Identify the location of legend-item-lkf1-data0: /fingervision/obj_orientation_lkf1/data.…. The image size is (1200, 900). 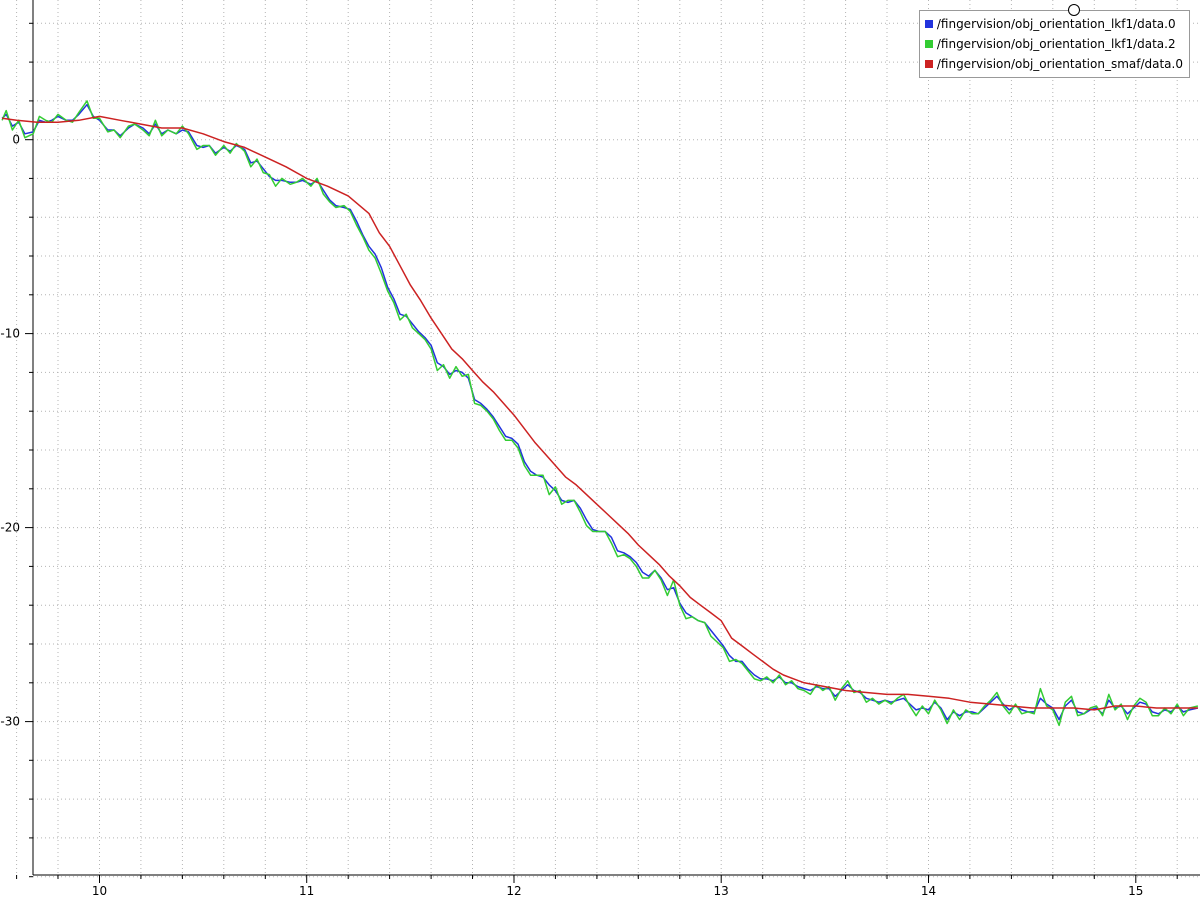
(1053, 24).